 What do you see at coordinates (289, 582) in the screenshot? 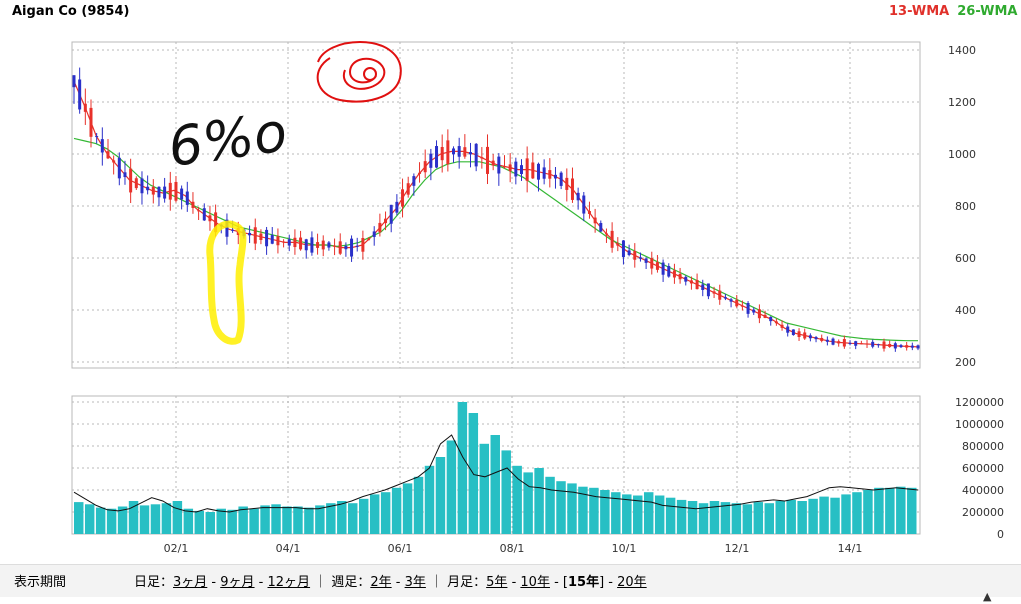
I see `link-daily-12m: 12ヶ月` at bounding box center [289, 582].